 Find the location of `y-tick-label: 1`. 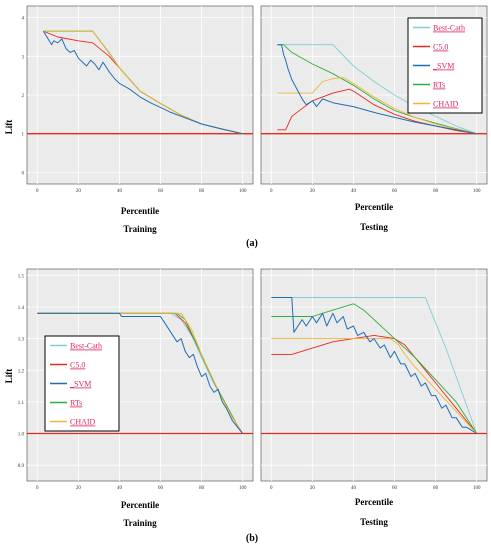

y-tick-label: 1 is located at coordinates (23, 135).